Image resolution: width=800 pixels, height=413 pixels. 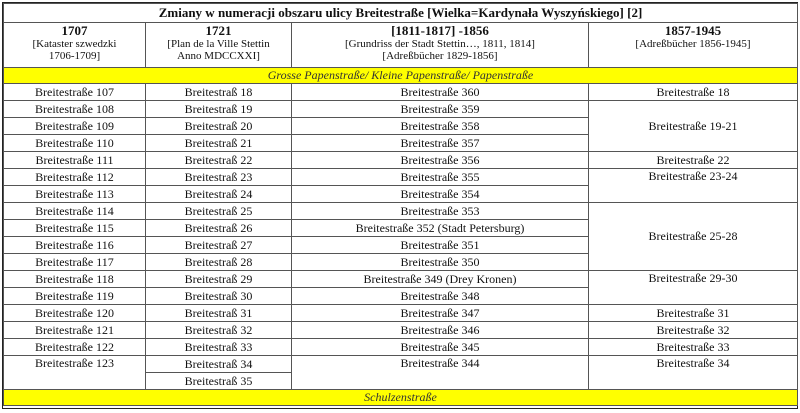 I want to click on header-1857-1945: 1857-1945 [Adreßbücher 1856-1945], so click(x=693, y=45).